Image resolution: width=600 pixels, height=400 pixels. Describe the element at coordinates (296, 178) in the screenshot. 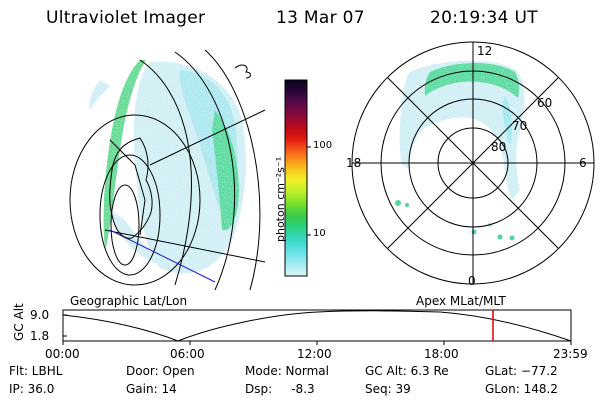

I see `colorbar-gradient` at that location.